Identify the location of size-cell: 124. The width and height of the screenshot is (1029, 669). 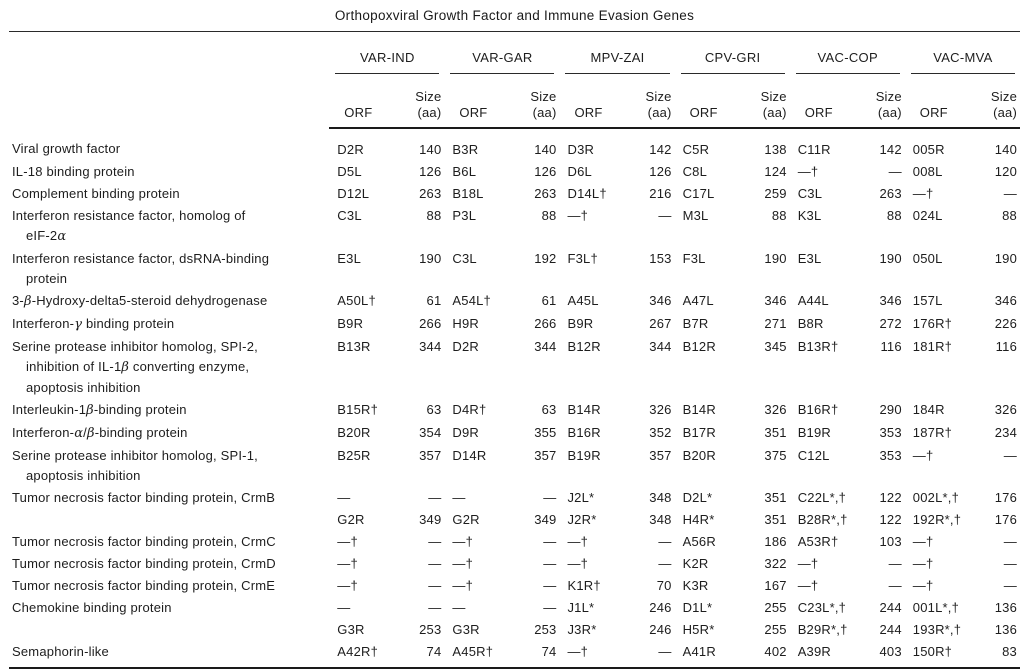
(775, 171).